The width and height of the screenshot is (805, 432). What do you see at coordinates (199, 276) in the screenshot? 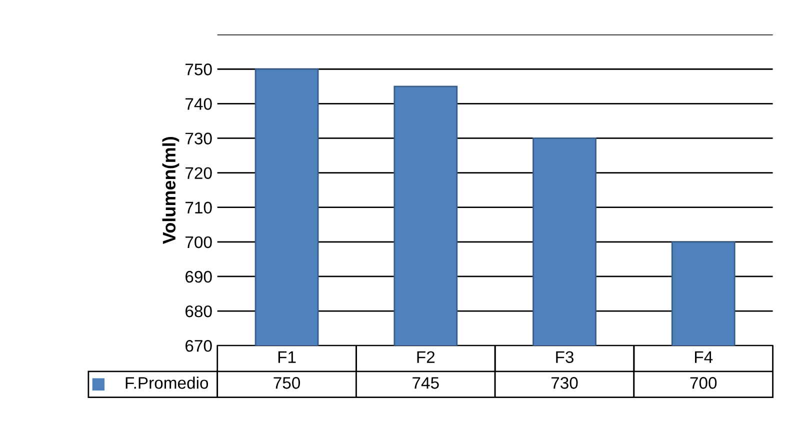
I see `y-tick-label: 690` at bounding box center [199, 276].